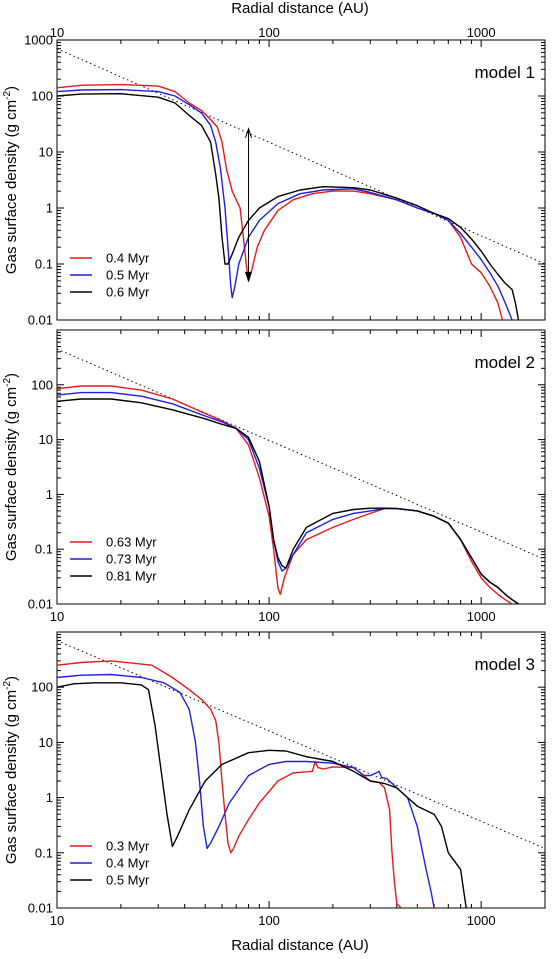 The height and width of the screenshot is (959, 553). Describe the element at coordinates (131, 559) in the screenshot. I see `legend-label: 0.73 Myr` at that location.